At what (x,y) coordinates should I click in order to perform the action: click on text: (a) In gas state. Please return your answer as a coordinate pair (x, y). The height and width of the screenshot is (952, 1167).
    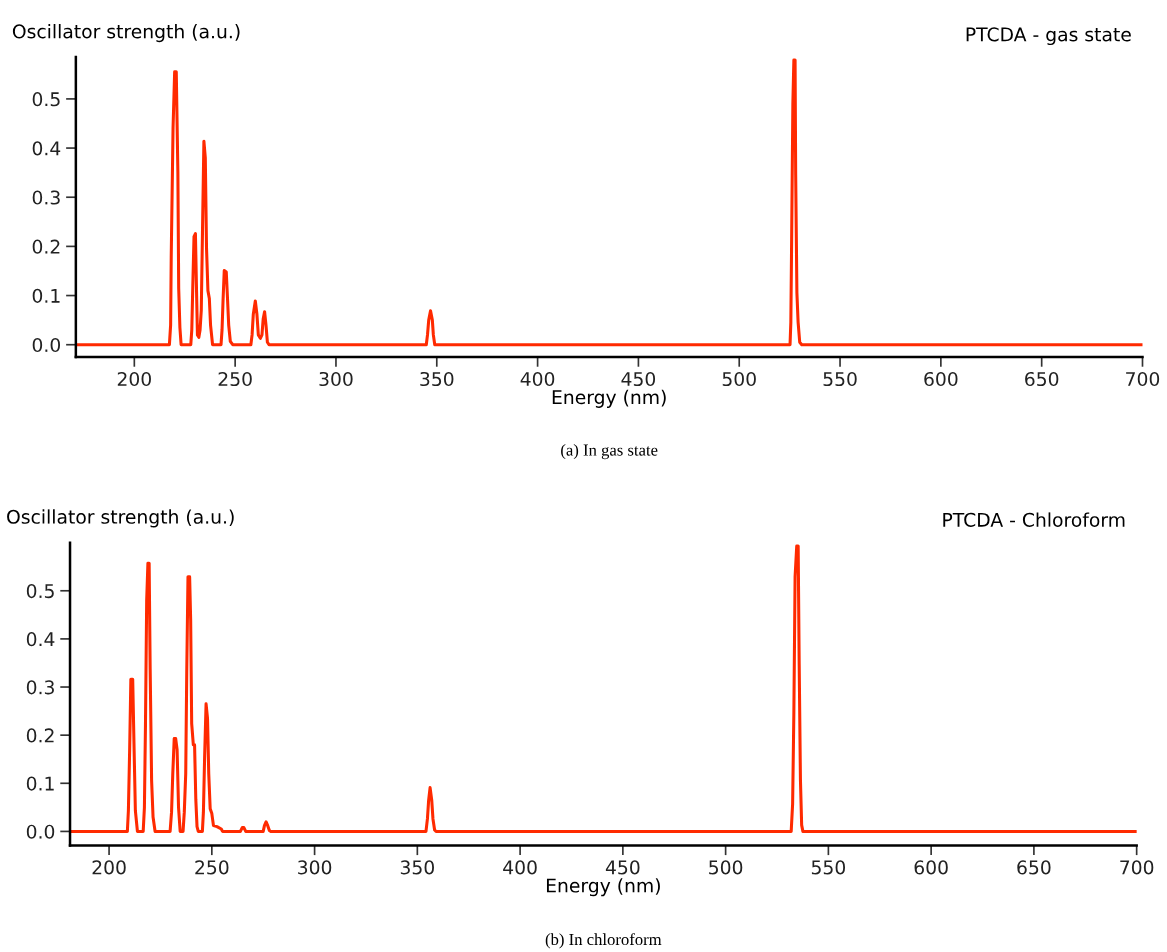
    Looking at the image, I should click on (609, 451).